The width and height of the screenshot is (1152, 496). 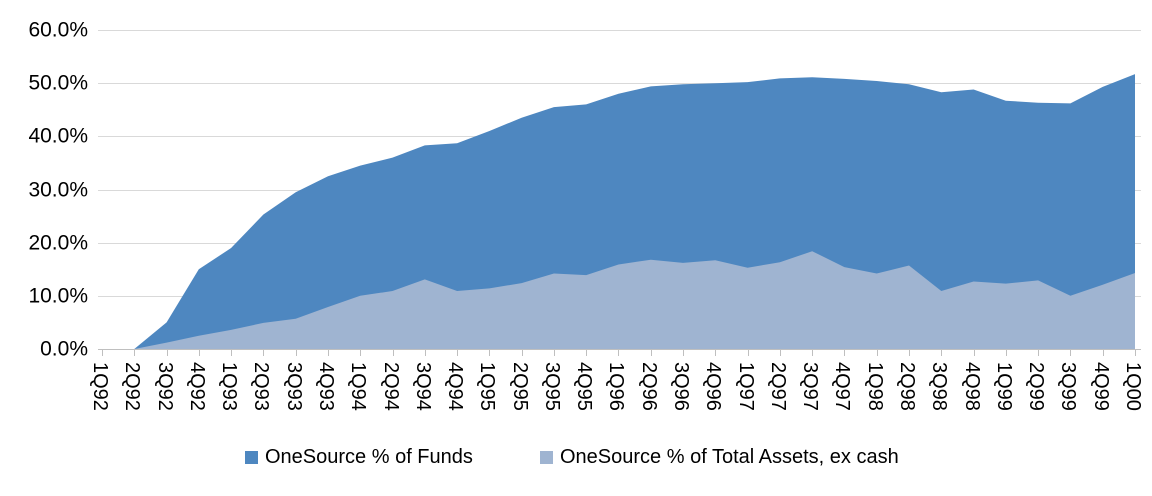 What do you see at coordinates (1068, 386) in the screenshot?
I see `x-tick-label: 3Q99` at bounding box center [1068, 386].